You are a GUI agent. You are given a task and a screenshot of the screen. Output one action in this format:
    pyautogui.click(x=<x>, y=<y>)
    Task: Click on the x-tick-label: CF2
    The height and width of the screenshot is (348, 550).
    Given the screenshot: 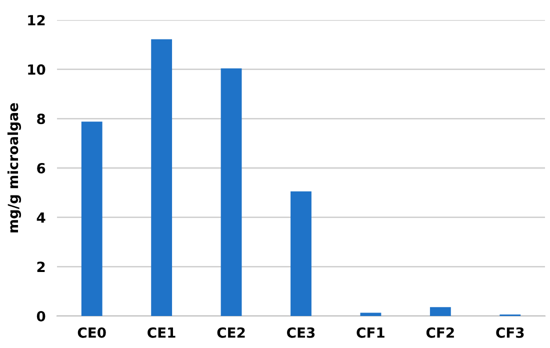 What is the action you would take?
    pyautogui.click(x=440, y=332)
    